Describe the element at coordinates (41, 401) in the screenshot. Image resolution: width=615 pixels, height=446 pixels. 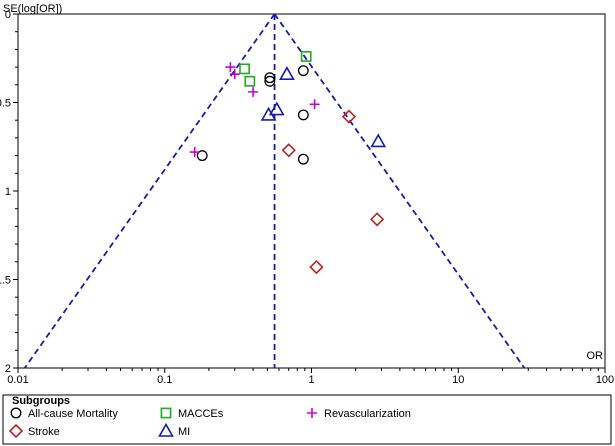
I see `legend-title: Subgroups` at that location.